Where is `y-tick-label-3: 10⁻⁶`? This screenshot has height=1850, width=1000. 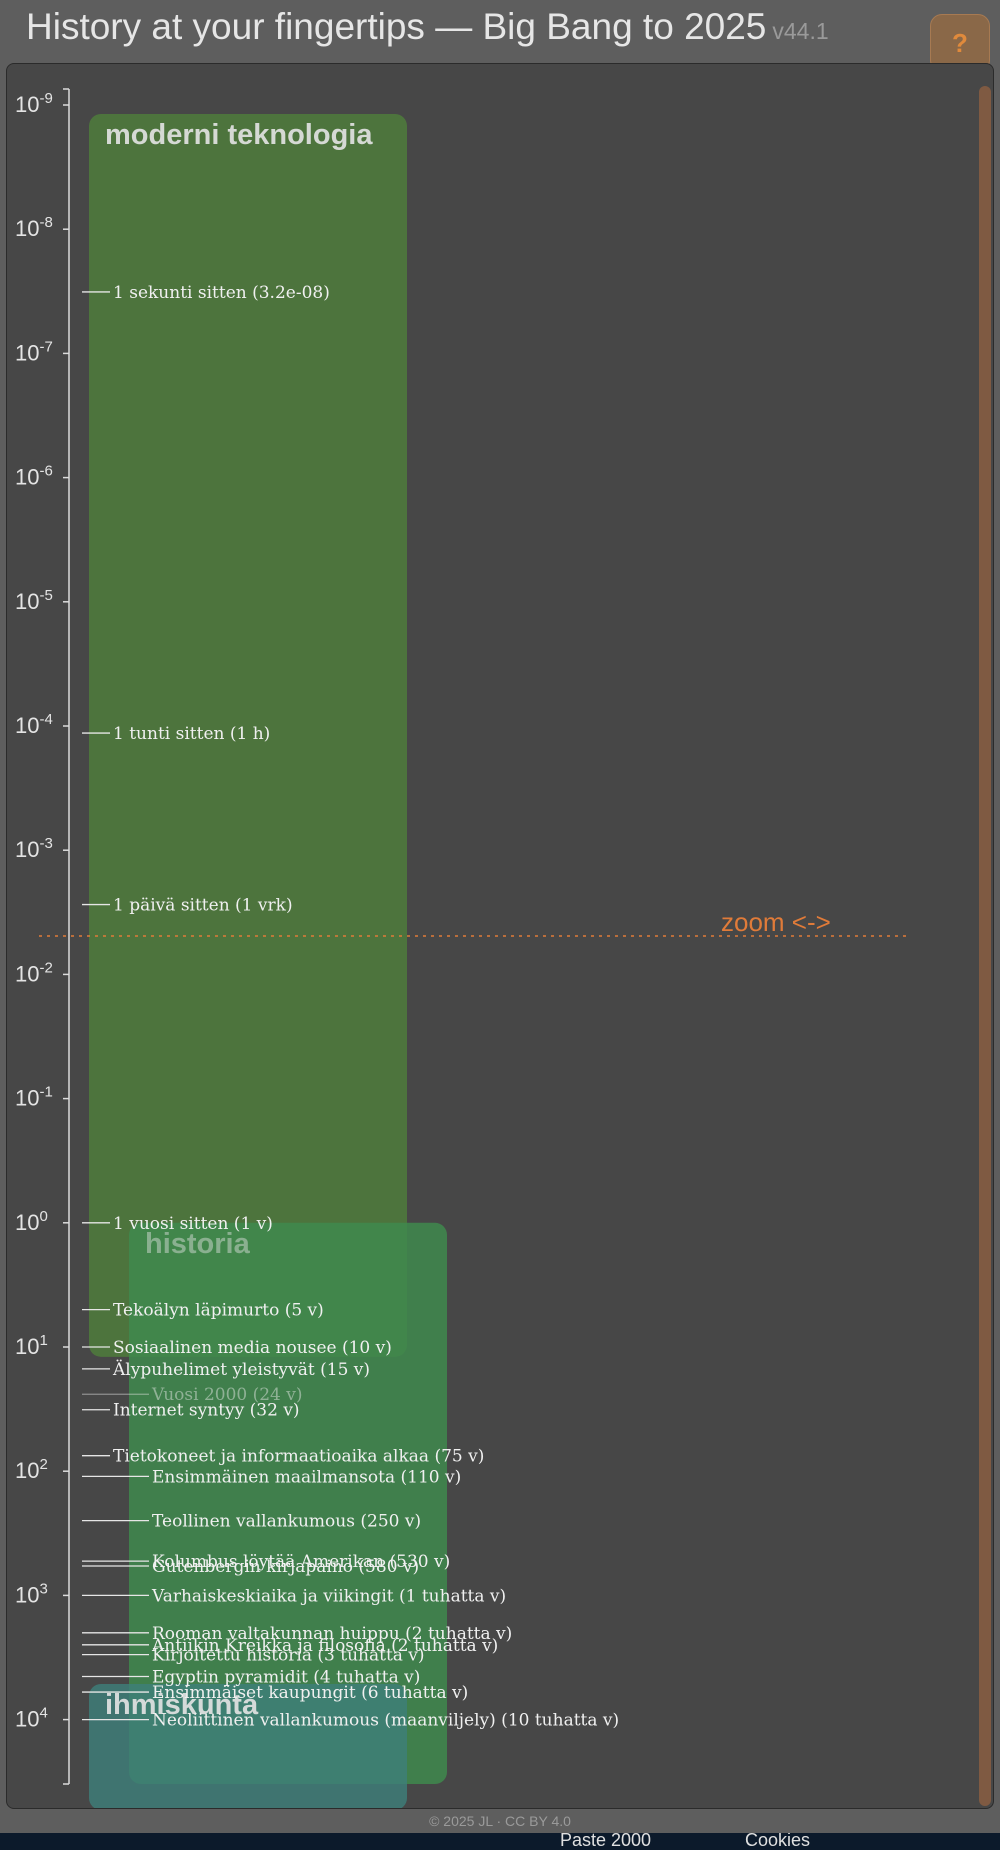 y-tick-label-3: 10⁻⁶ is located at coordinates (34, 476).